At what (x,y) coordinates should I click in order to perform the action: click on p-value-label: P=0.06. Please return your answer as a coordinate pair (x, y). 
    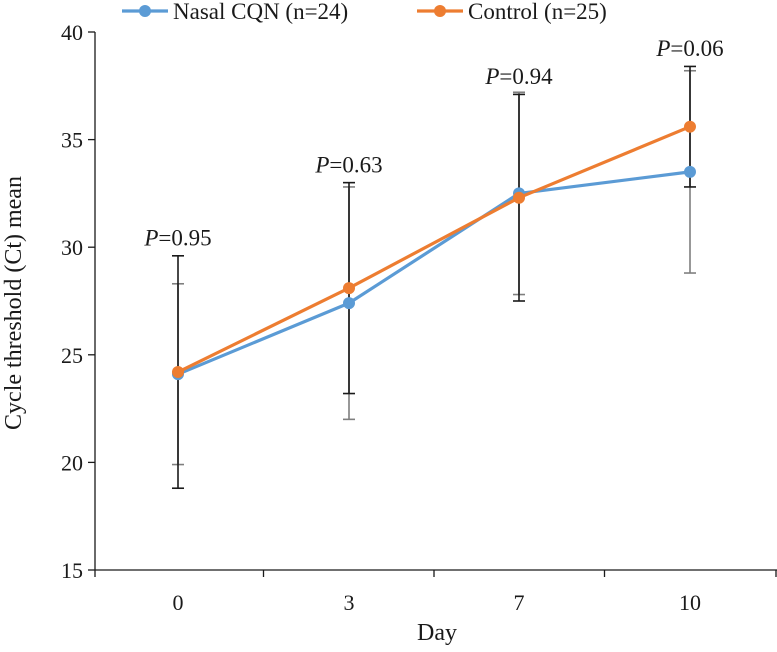
    Looking at the image, I should click on (689, 48).